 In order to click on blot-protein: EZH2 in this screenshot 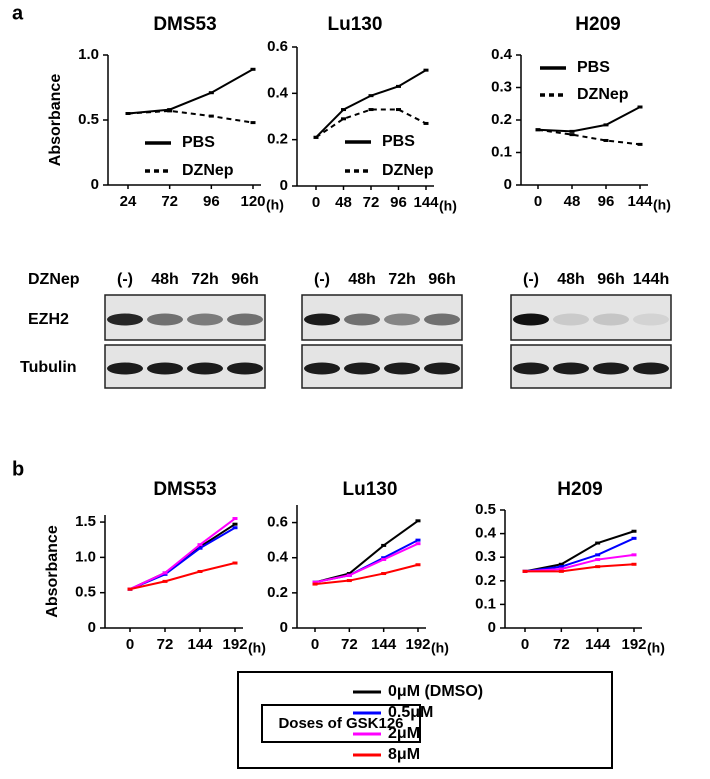, I will do `click(48, 319)`.